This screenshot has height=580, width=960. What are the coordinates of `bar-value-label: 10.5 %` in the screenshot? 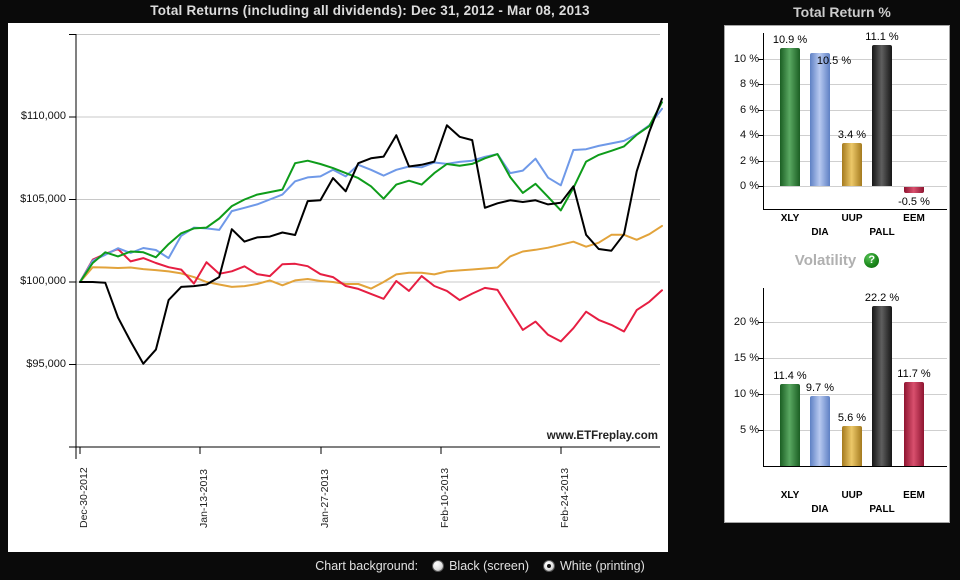 It's located at (834, 60).